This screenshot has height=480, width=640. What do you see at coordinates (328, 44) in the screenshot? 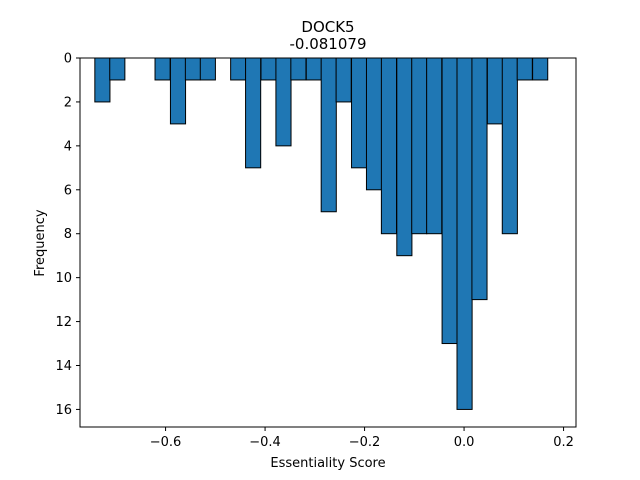
I see `chart-subtitle: -0.081079` at bounding box center [328, 44].